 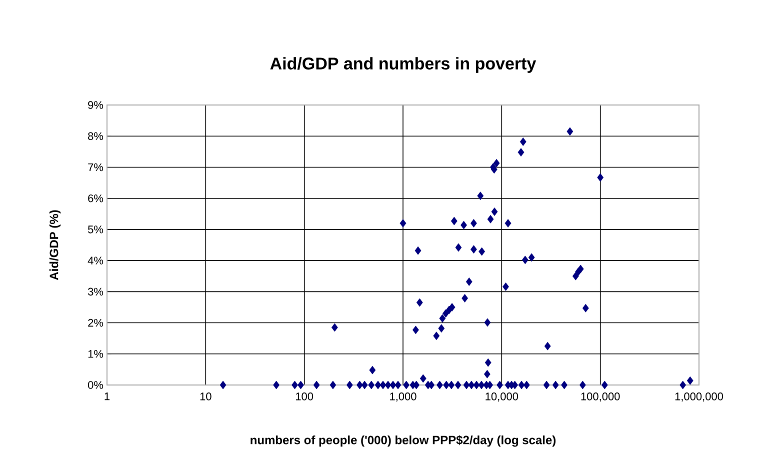 I want to click on y-tick-label: 4%, so click(x=96, y=260).